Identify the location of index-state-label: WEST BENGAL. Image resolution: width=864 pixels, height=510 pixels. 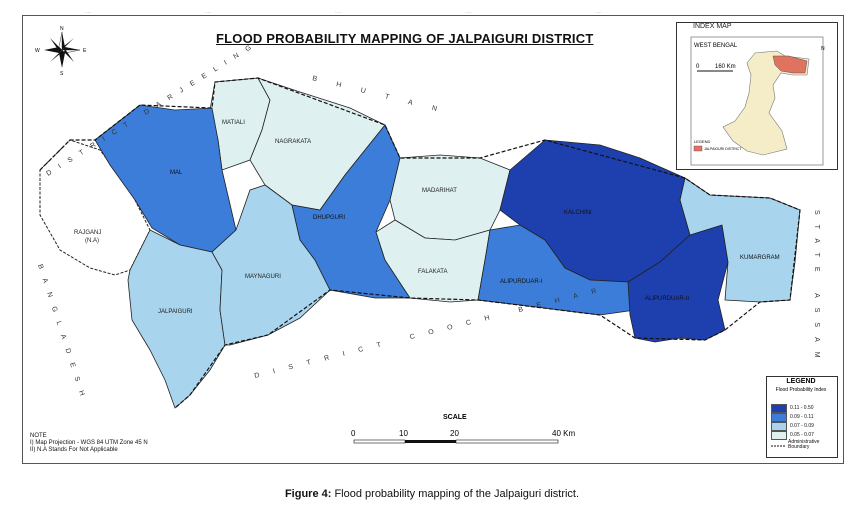
(716, 46).